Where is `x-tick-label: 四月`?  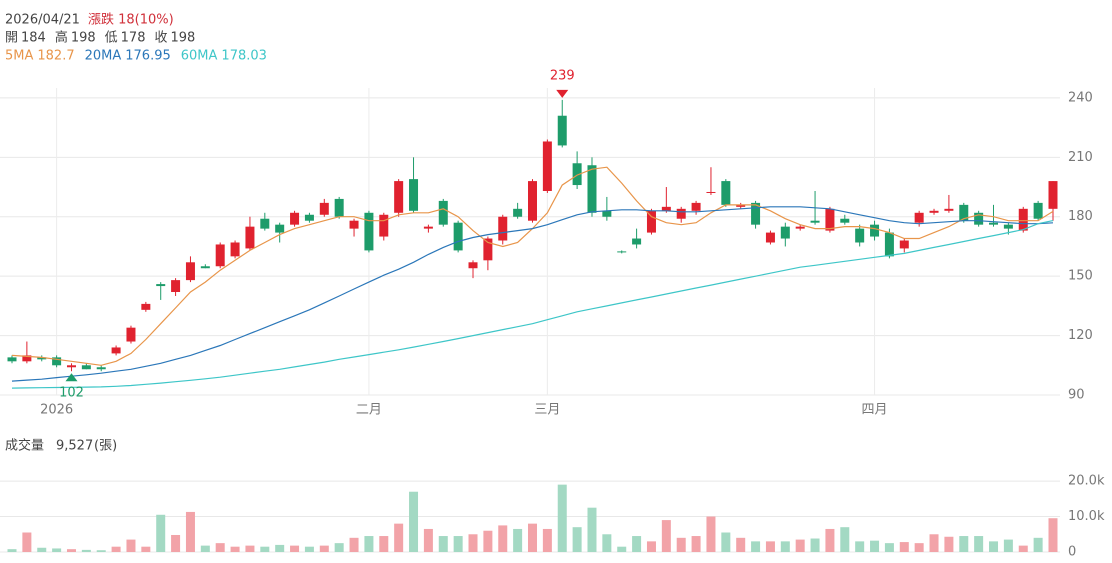 x-tick-label: 四月 is located at coordinates (875, 410).